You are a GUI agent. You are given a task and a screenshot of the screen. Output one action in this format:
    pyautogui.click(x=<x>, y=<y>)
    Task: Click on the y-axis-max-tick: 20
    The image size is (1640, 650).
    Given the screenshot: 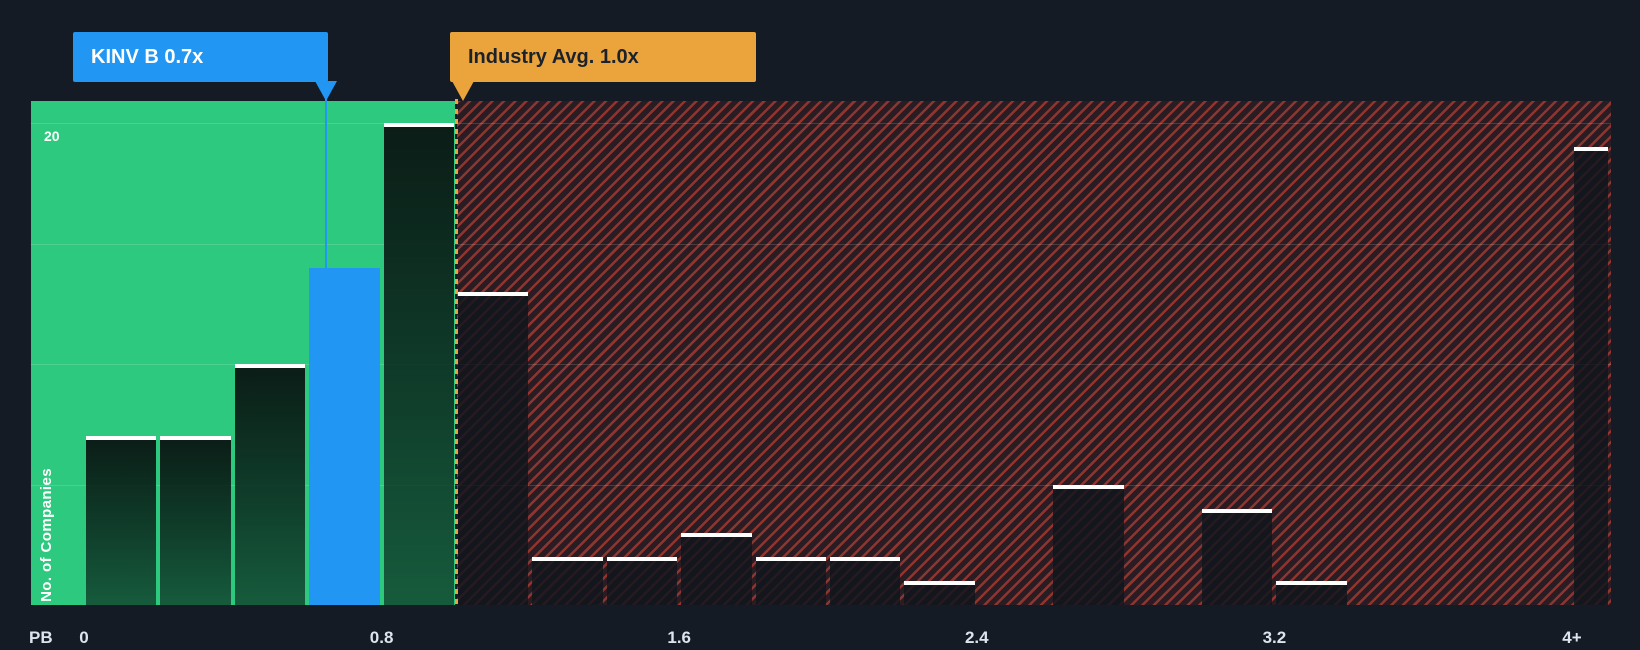 What is the action you would take?
    pyautogui.click(x=52, y=136)
    